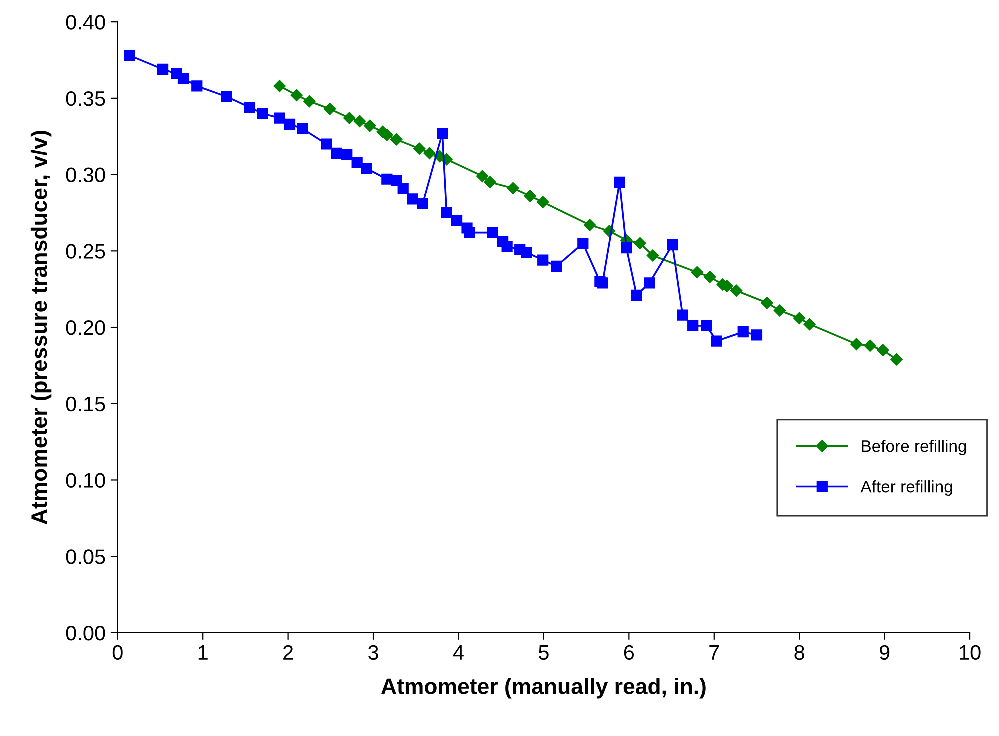 The height and width of the screenshot is (736, 999). Describe the element at coordinates (970, 652) in the screenshot. I see `x-tick-label: 10` at that location.